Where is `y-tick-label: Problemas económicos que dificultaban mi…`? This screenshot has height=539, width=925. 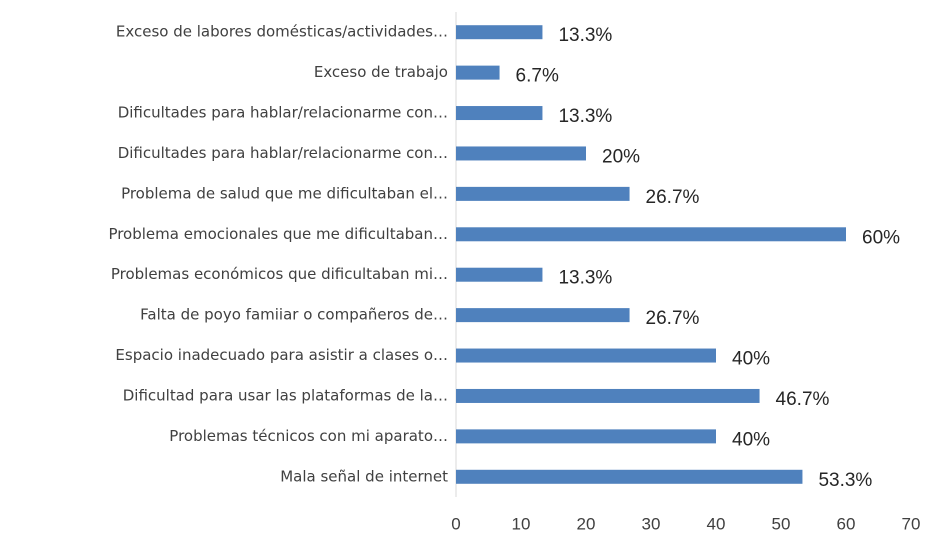 y-tick-label: Problemas económicos que dificultaban mi… is located at coordinates (279, 274).